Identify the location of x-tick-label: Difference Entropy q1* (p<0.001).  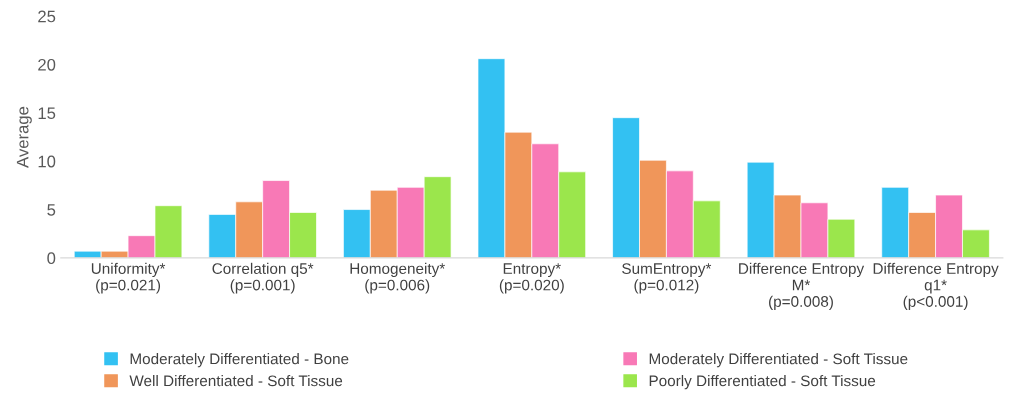
(936, 286).